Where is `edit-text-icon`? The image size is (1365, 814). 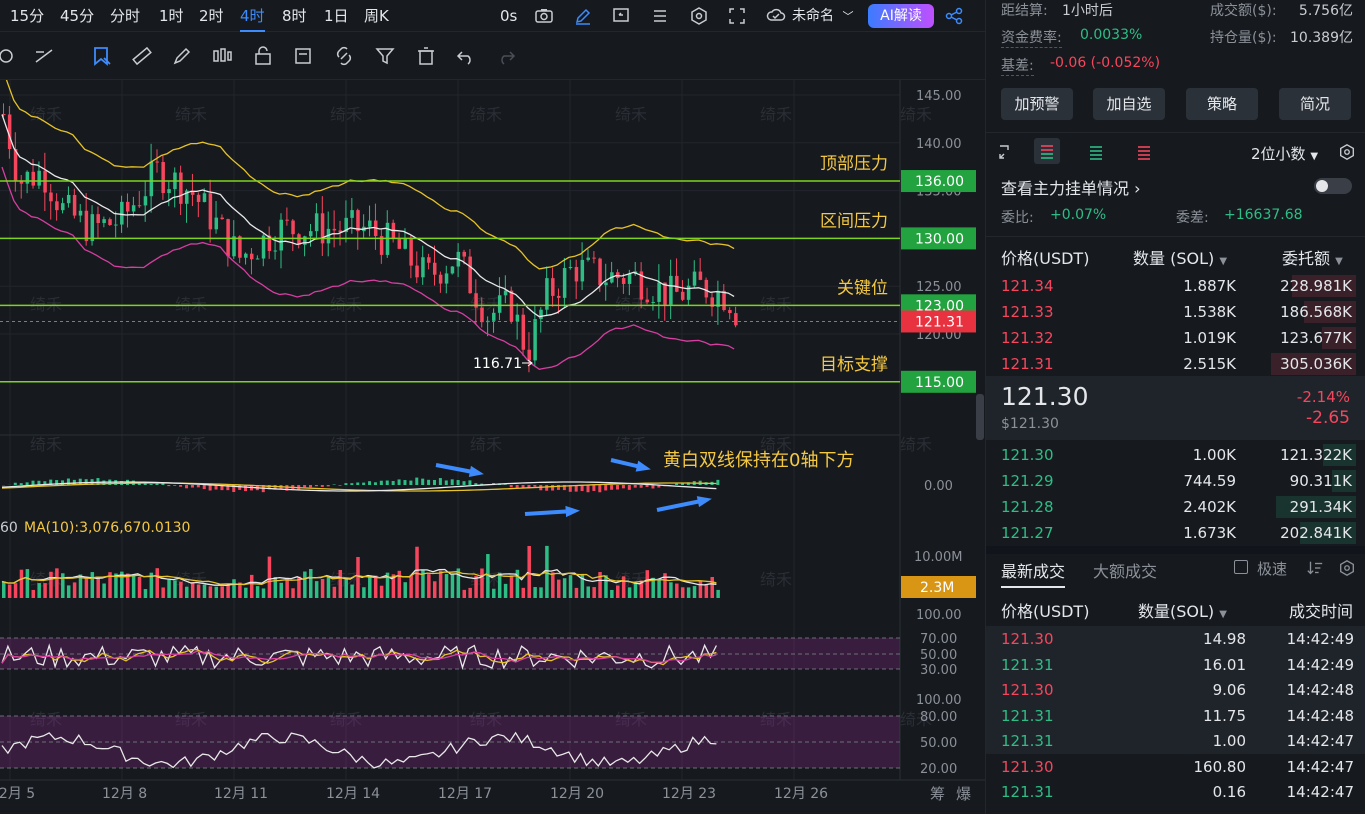
edit-text-icon is located at coordinates (304, 56).